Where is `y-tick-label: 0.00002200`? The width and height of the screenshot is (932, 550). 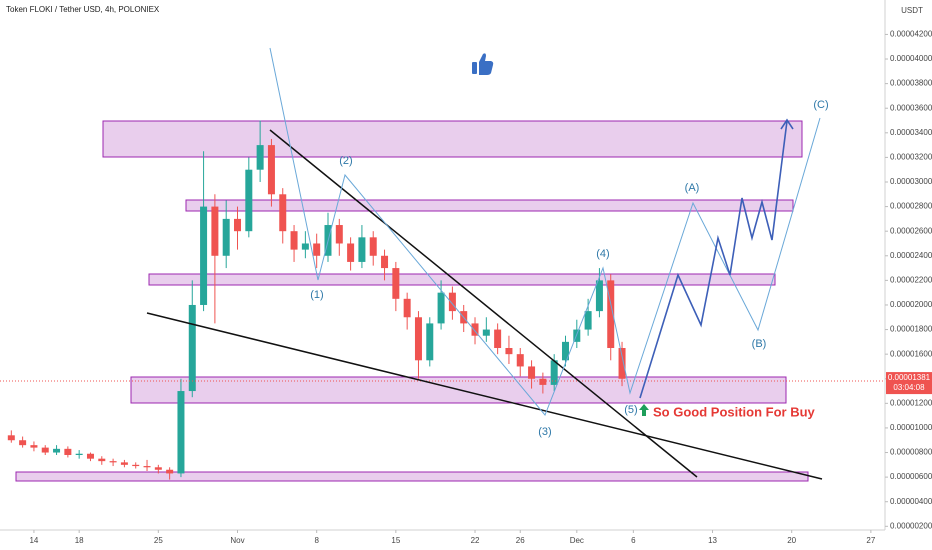 y-tick-label: 0.00002200 is located at coordinates (911, 279).